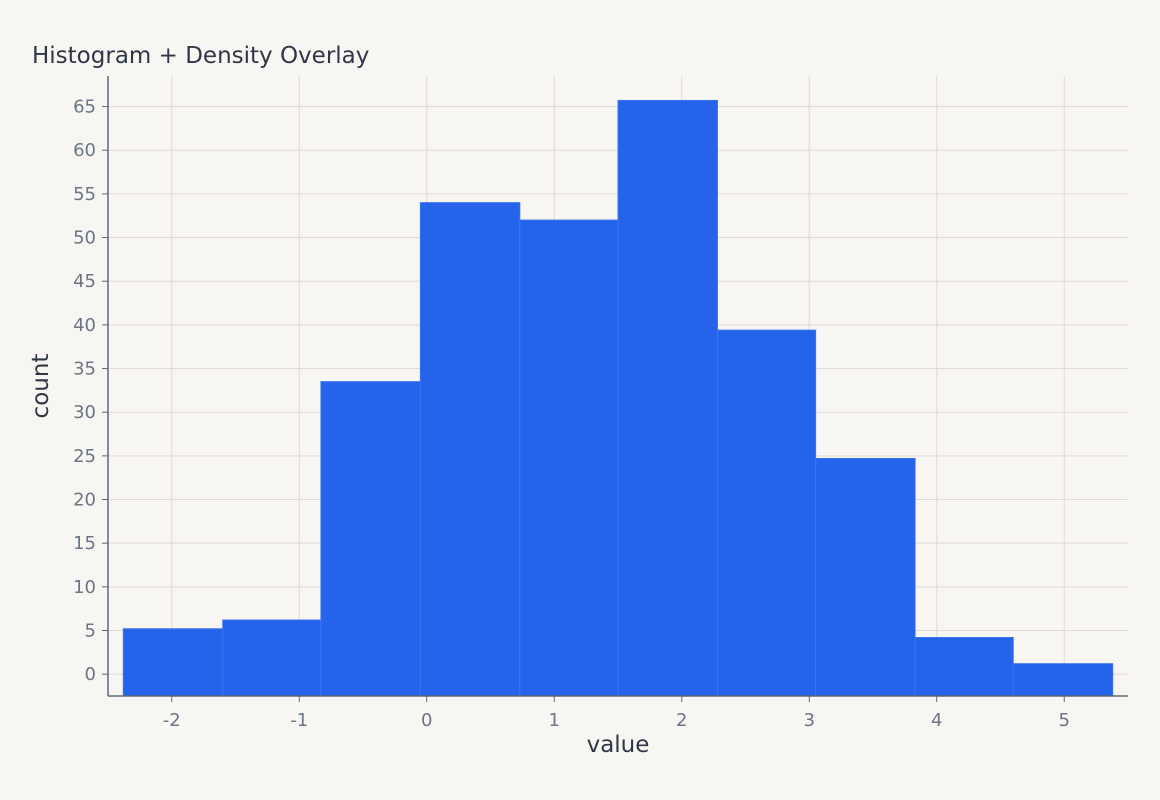 Image resolution: width=1160 pixels, height=800 pixels. I want to click on x-tick-label: -1, so click(299, 720).